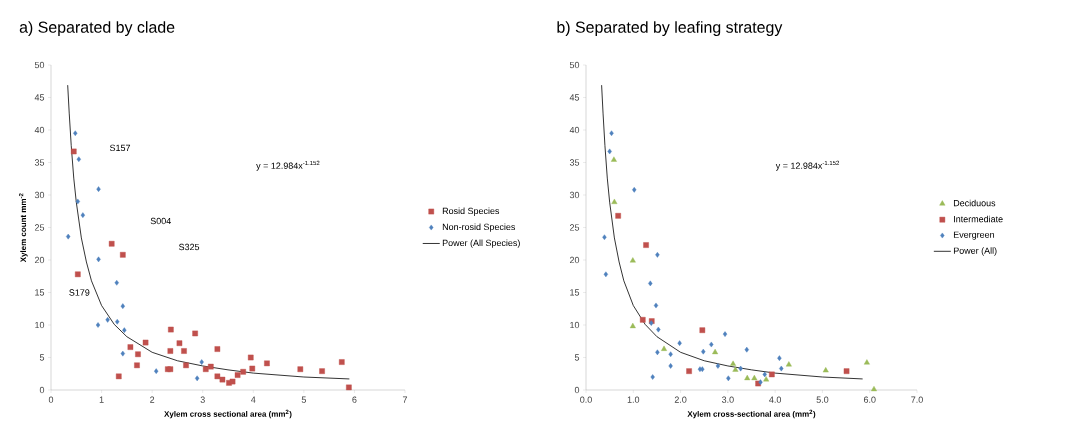 The height and width of the screenshot is (441, 1067). Describe the element at coordinates (51, 399) in the screenshot. I see `x-tick-label: 0` at that location.